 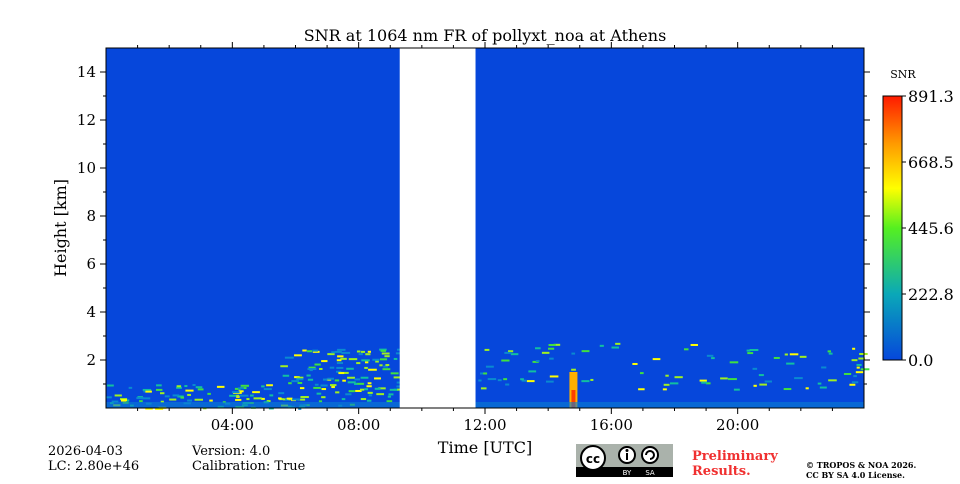 What do you see at coordinates (231, 451) in the screenshot?
I see `version-text: Version: 4.0` at bounding box center [231, 451].